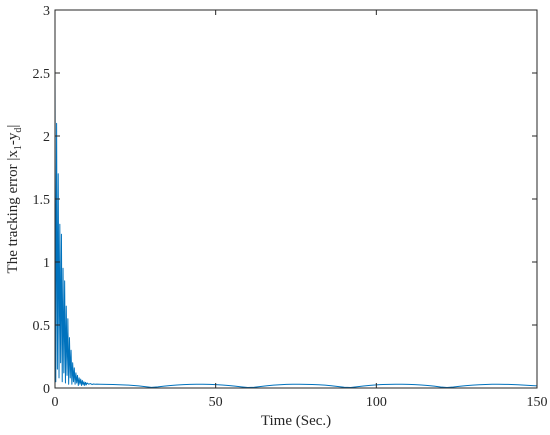  I want to click on x-tick-label: 0, so click(55, 402).